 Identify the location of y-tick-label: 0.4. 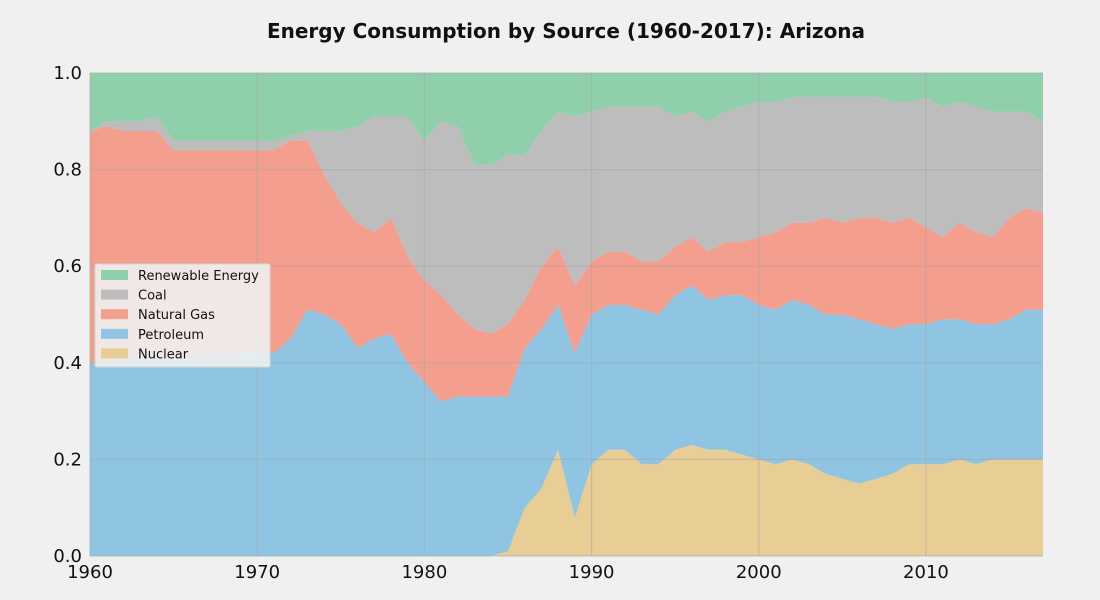
(67, 363).